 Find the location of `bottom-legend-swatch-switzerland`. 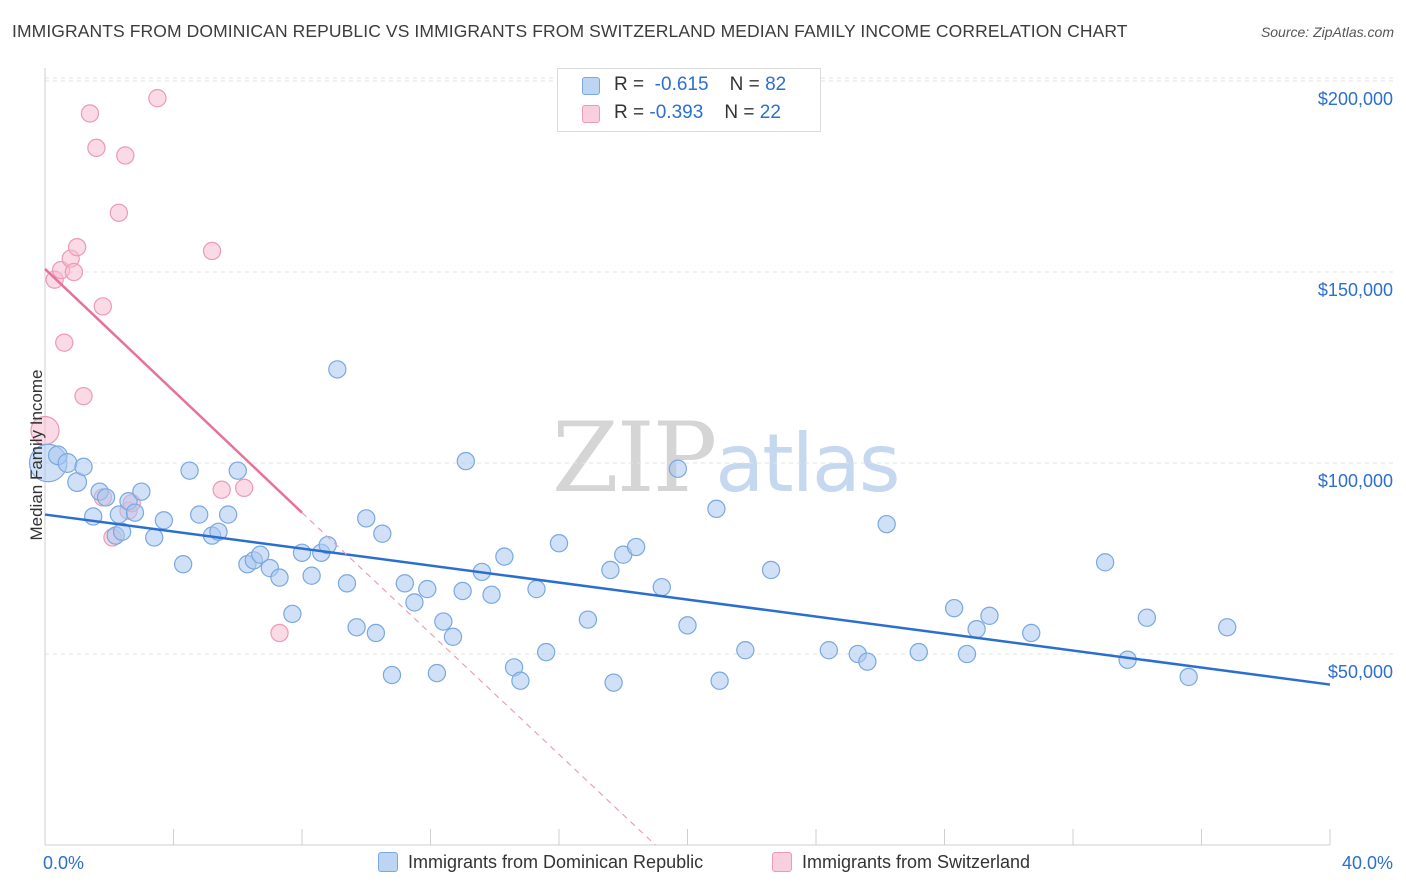

bottom-legend-swatch-switzerland is located at coordinates (782, 862).